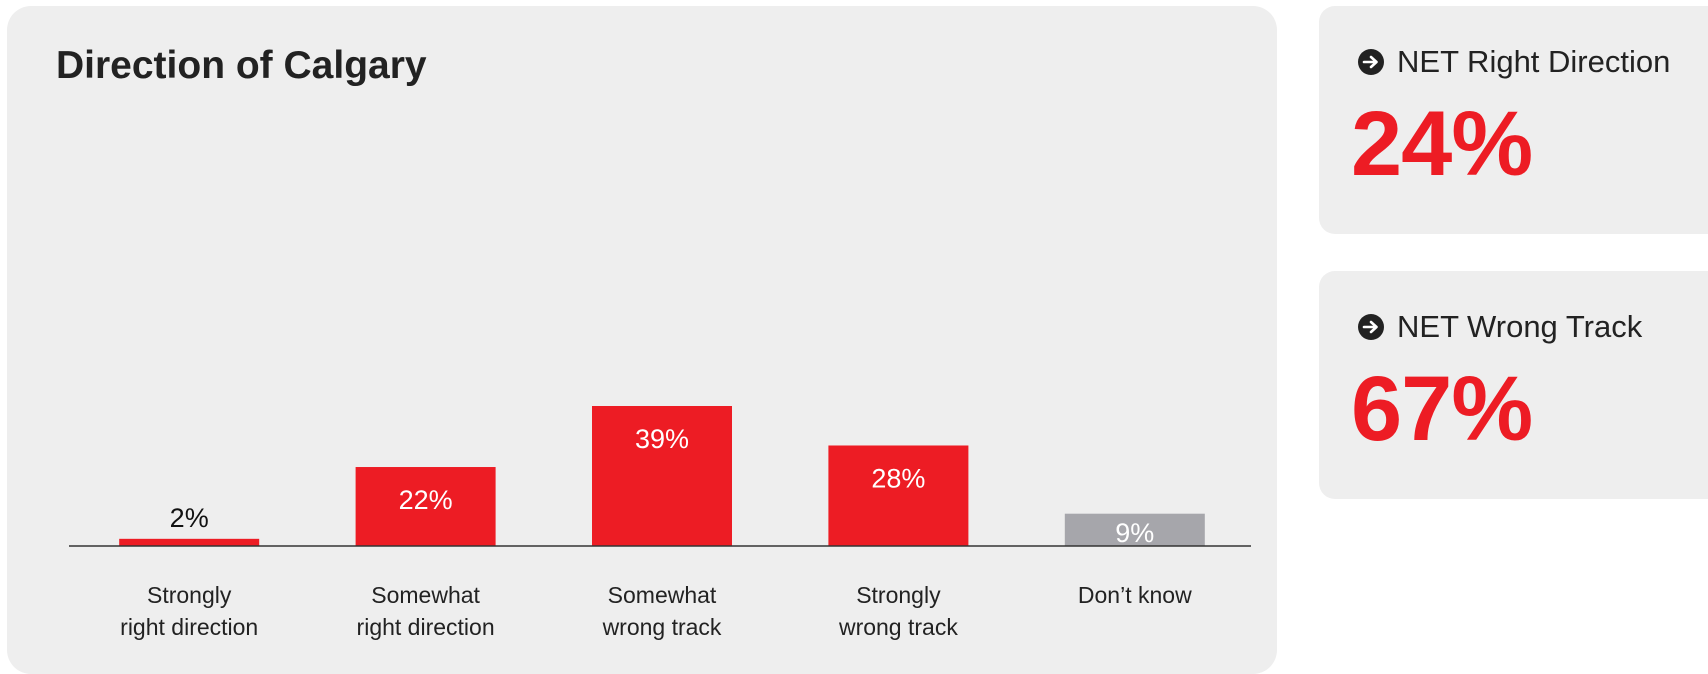  I want to click on net-right-direction-value: 24%, so click(1442, 144).